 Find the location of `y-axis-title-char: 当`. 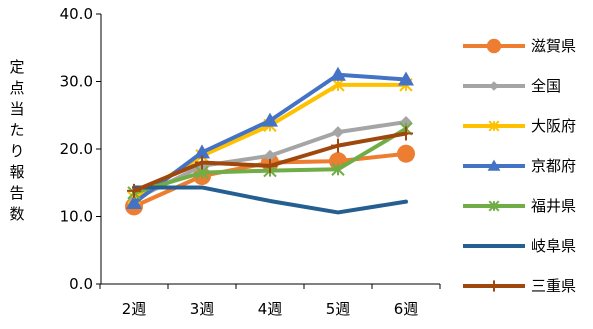

y-axis-title-char: 当 is located at coordinates (16, 109).